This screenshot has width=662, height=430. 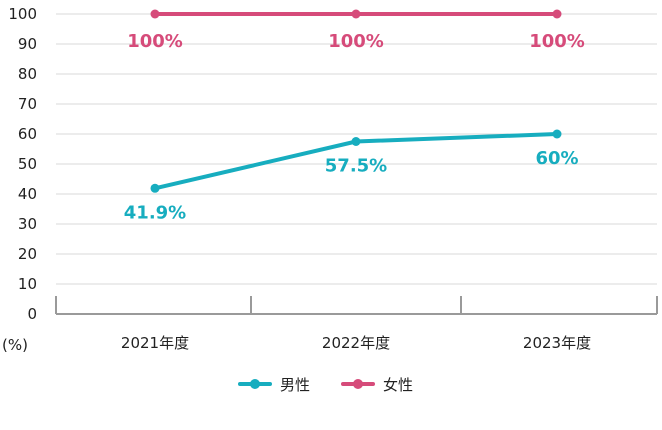 What do you see at coordinates (22, 14) in the screenshot?
I see `y-tick-label: 100` at bounding box center [22, 14].